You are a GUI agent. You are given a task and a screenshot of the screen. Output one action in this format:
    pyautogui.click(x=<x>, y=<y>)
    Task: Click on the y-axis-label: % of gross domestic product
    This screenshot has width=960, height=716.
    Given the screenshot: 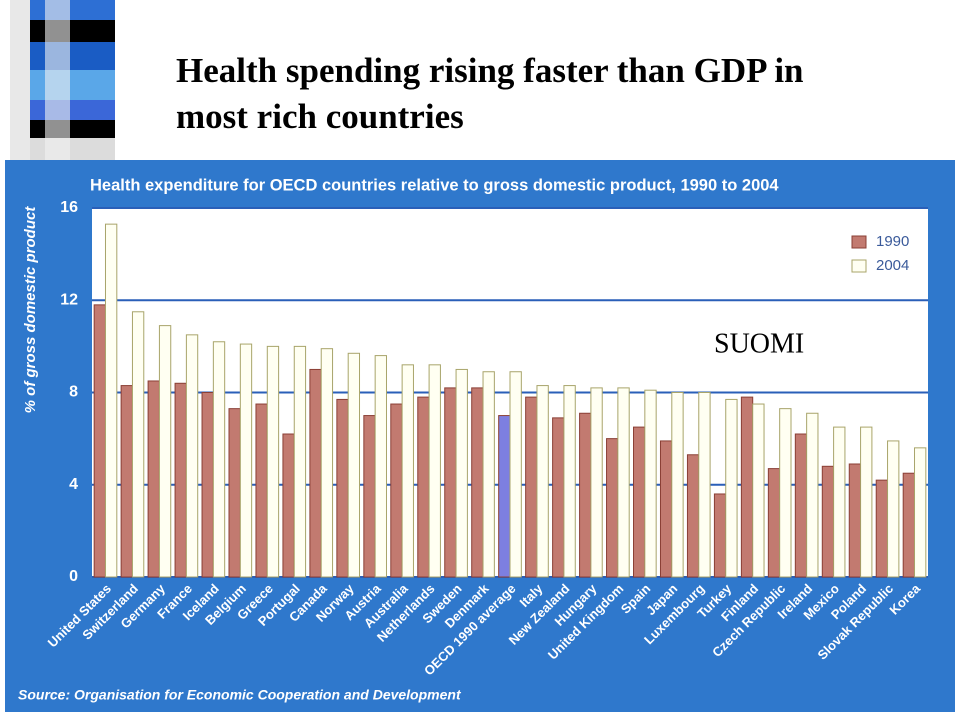 What is the action you would take?
    pyautogui.click(x=30, y=310)
    